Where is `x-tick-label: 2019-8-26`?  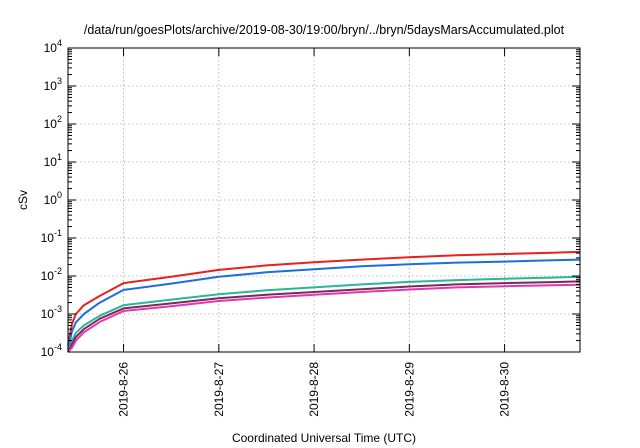
x-tick-label: 2019-8-26 is located at coordinates (124, 389).